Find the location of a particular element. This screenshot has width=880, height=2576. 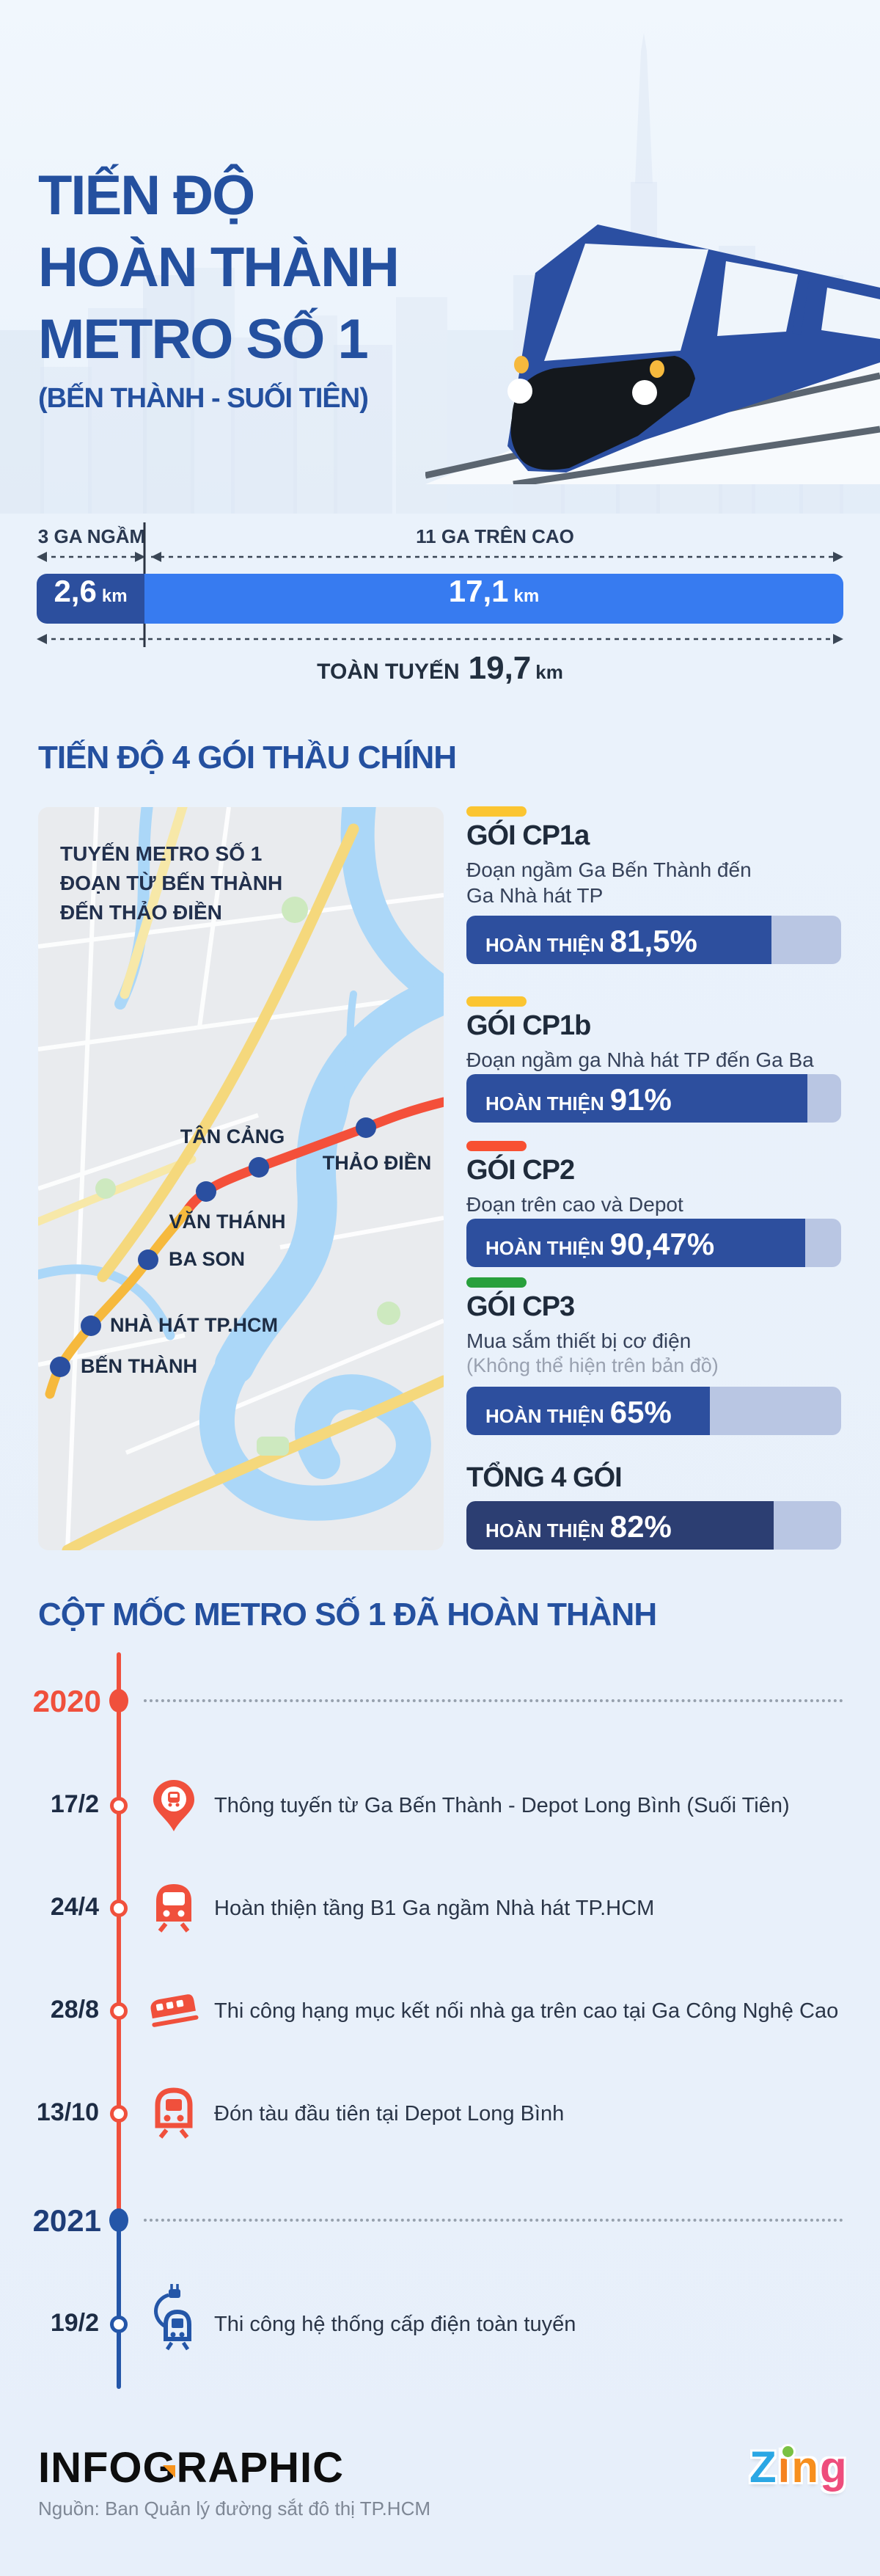

cp3-tick is located at coordinates (496, 1282).